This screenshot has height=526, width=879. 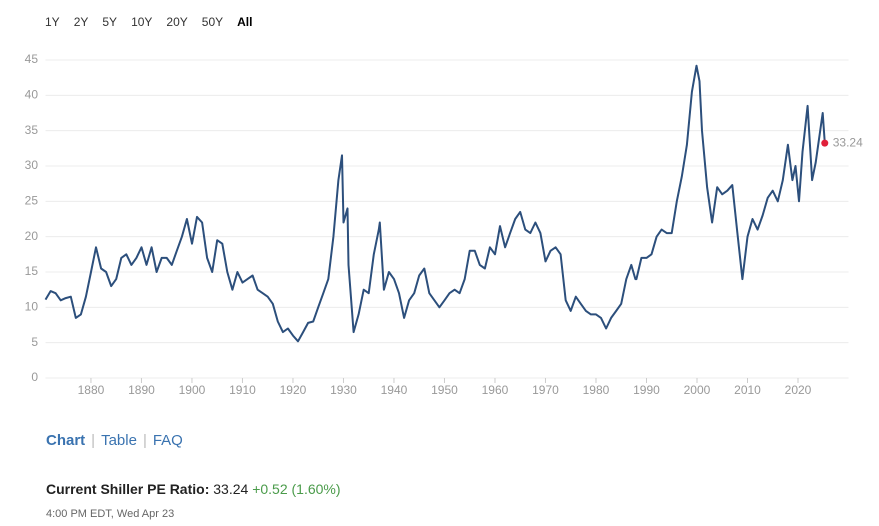 What do you see at coordinates (110, 514) in the screenshot?
I see `quote-time: 4:00 PM EDT, Wed Apr 23` at bounding box center [110, 514].